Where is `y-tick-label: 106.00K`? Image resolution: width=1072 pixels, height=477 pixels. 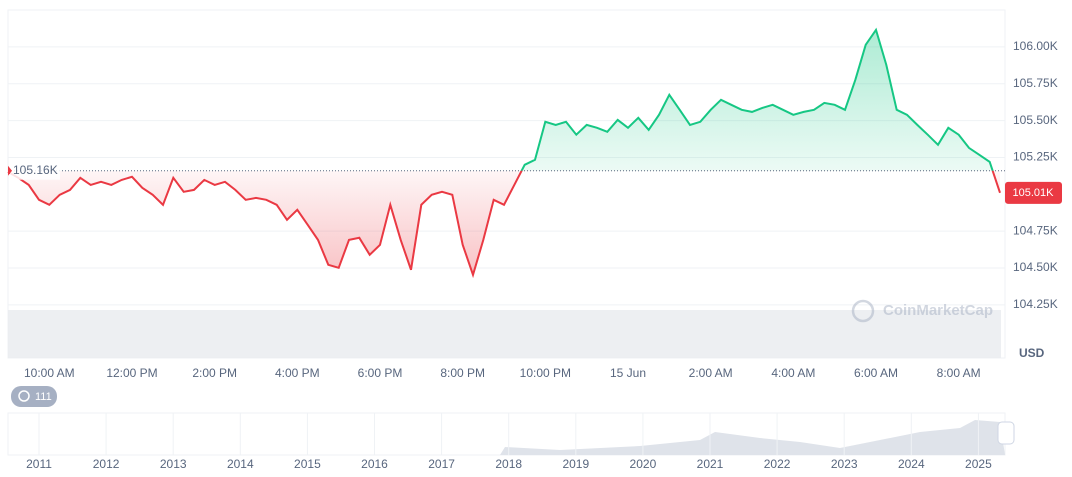
y-tick-label: 106.00K is located at coordinates (1035, 46).